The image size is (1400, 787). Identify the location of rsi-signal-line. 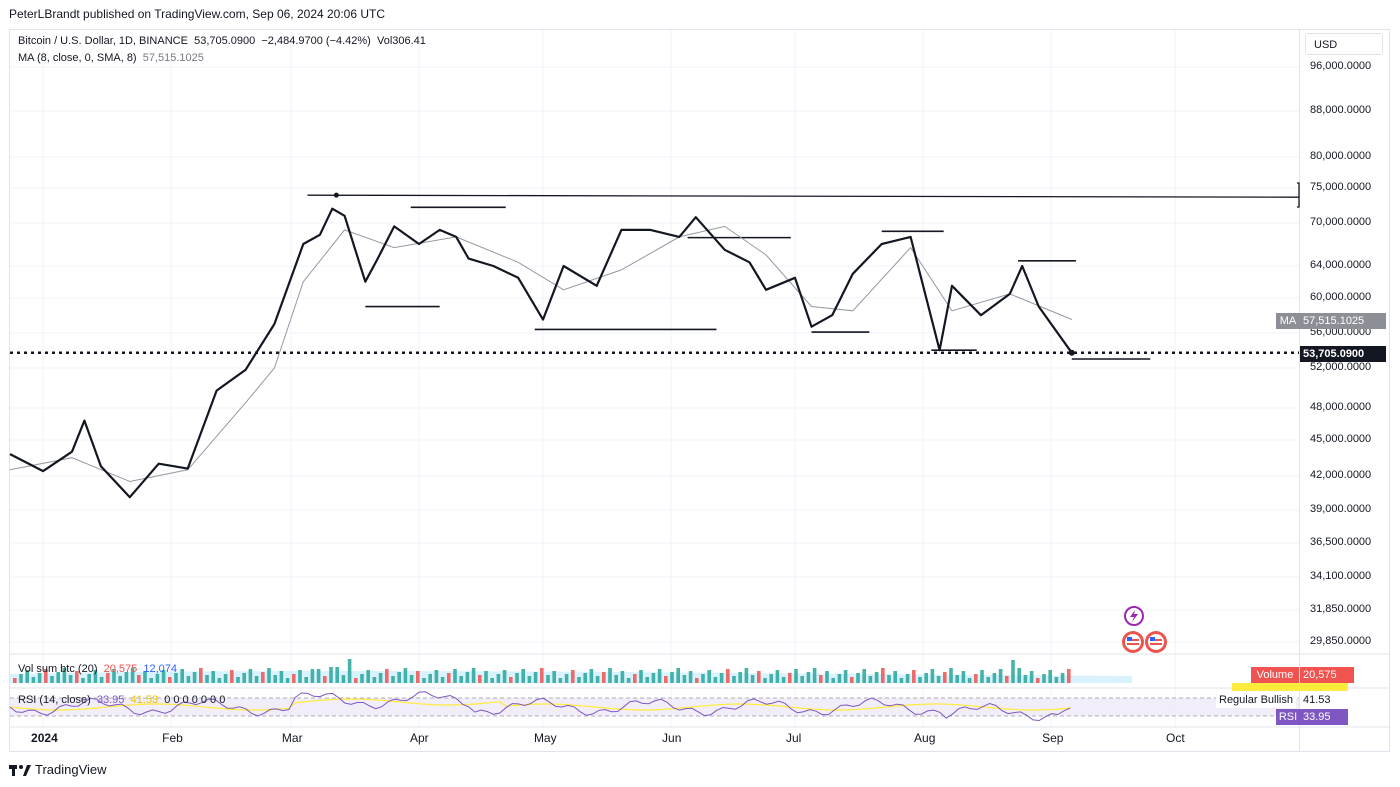
(540, 704).